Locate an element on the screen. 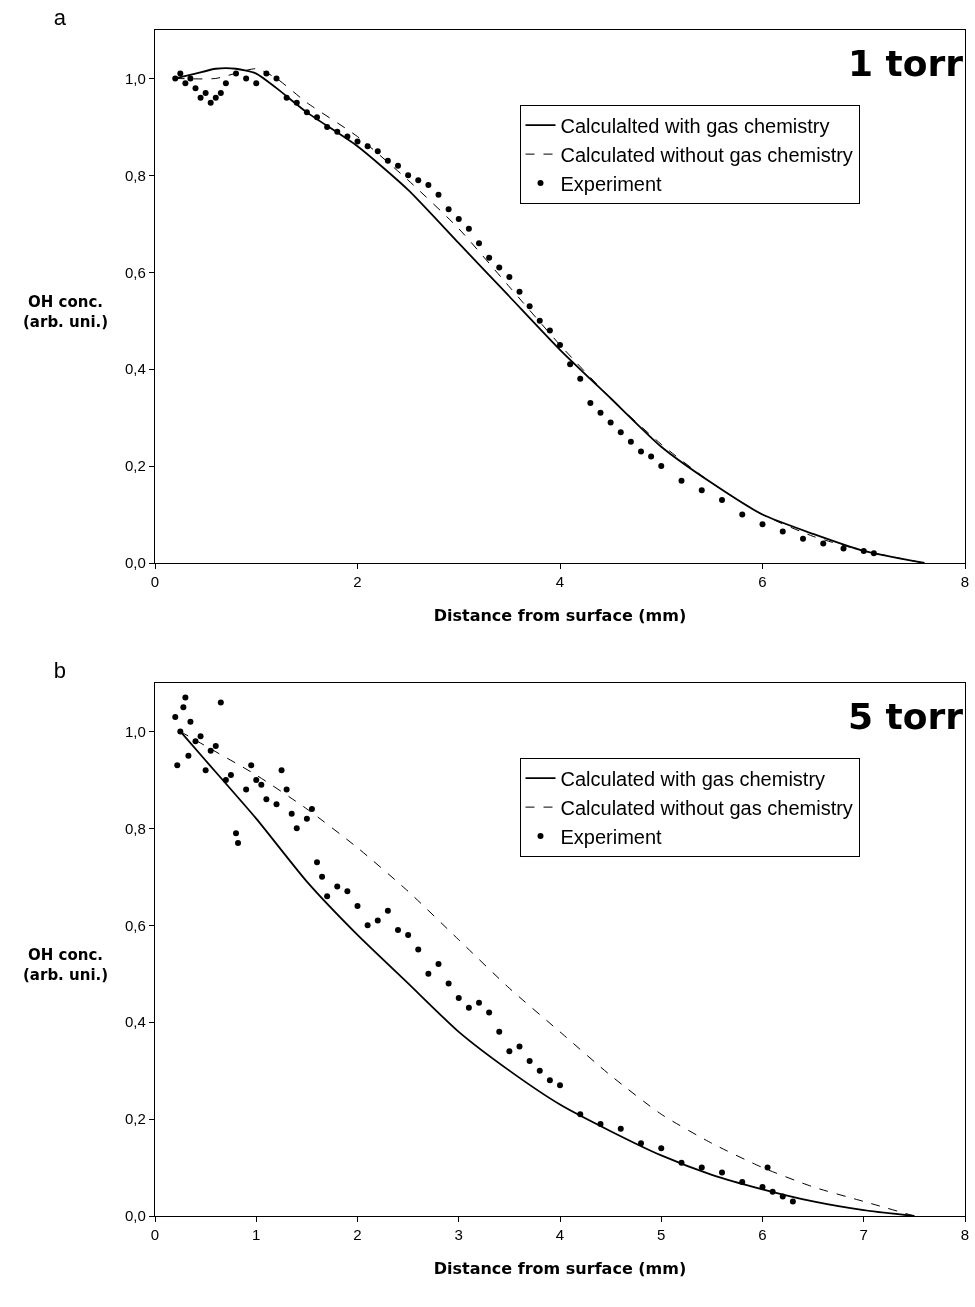  x-tick-label: 7 is located at coordinates (863, 1235).